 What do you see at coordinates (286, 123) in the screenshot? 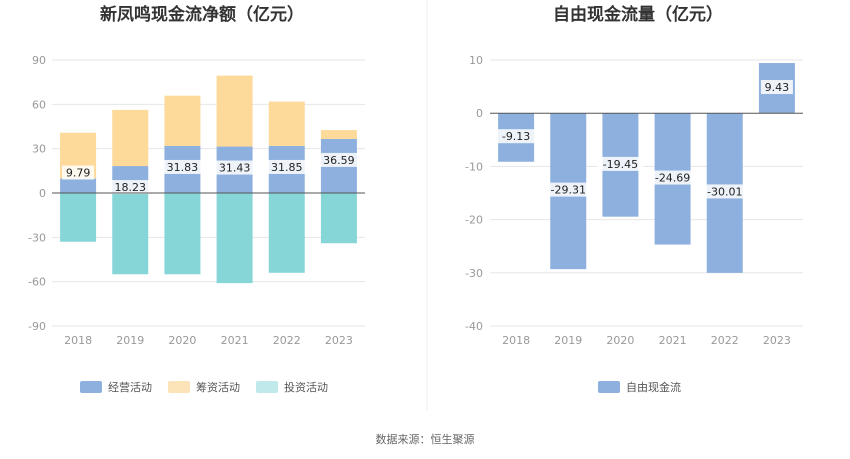
I see `bar-筹资活动-2022` at bounding box center [286, 123].